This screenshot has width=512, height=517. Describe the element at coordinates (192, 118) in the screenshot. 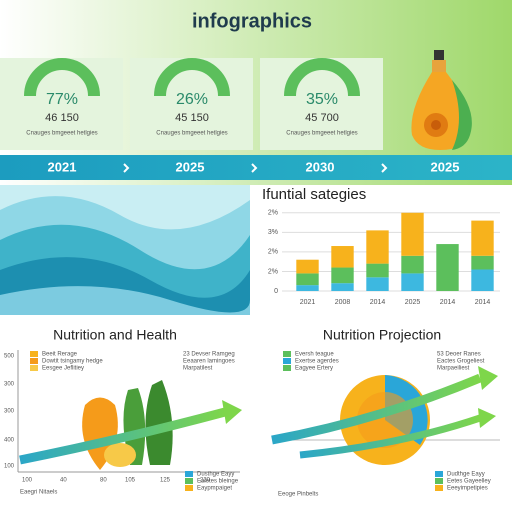

I see `gauge-value: 45 150` at that location.